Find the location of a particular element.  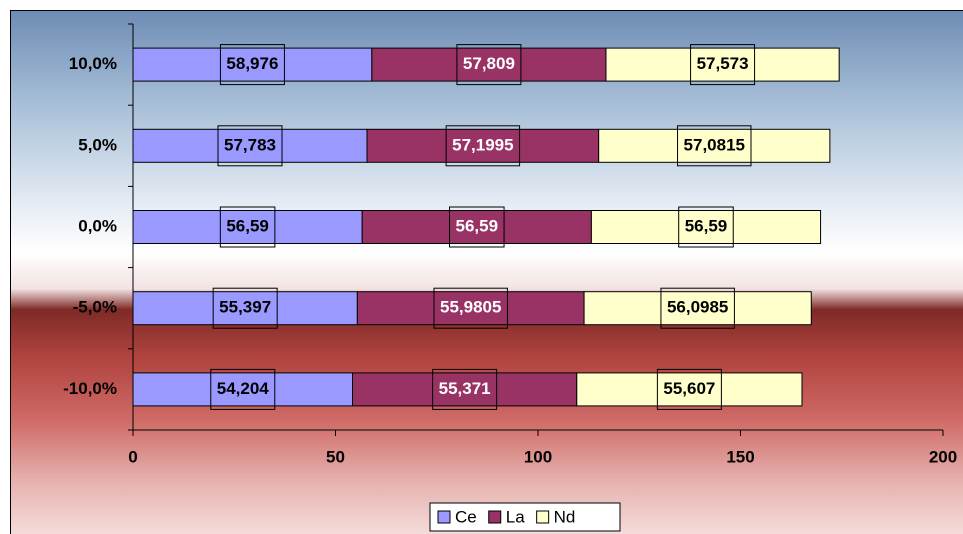

x-tick-label: 0 is located at coordinates (132, 456).